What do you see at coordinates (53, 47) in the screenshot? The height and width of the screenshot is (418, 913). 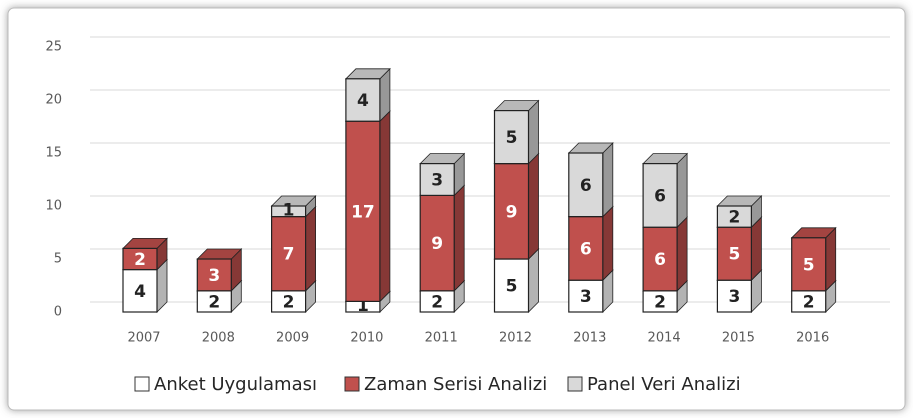 I see `y-tick-label: 25` at bounding box center [53, 47].